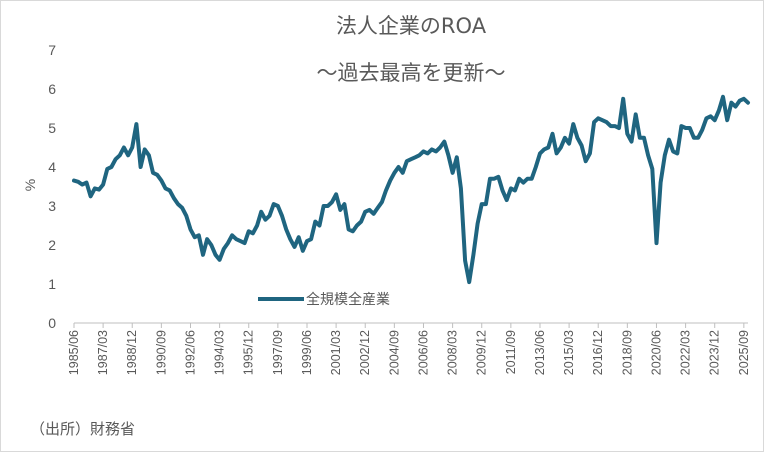 The height and width of the screenshot is (452, 764). What do you see at coordinates (482, 352) in the screenshot?
I see `x-tick-label: 2009/12` at bounding box center [482, 352].